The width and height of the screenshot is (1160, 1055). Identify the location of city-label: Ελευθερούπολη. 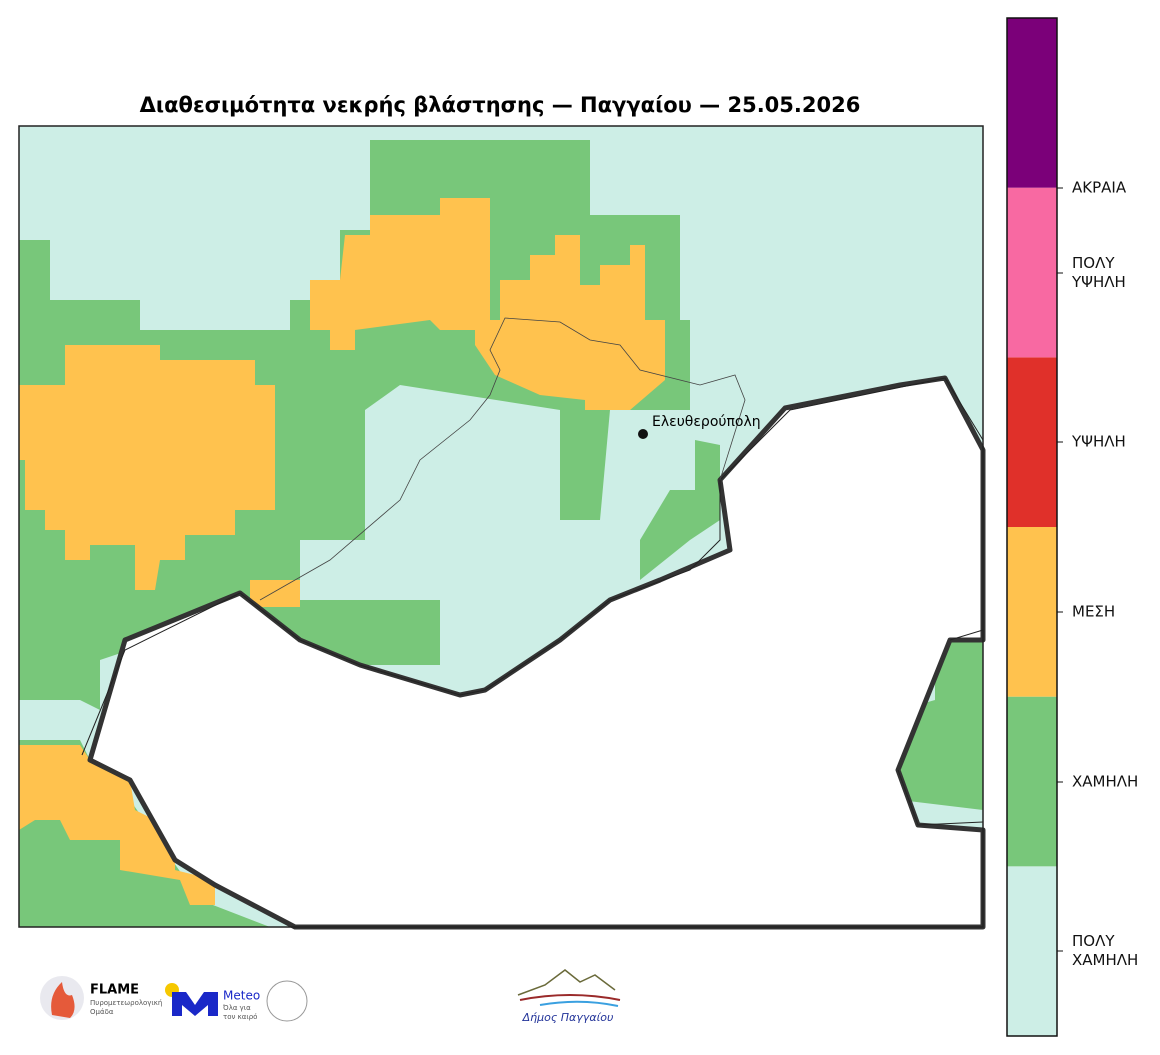
(706, 422).